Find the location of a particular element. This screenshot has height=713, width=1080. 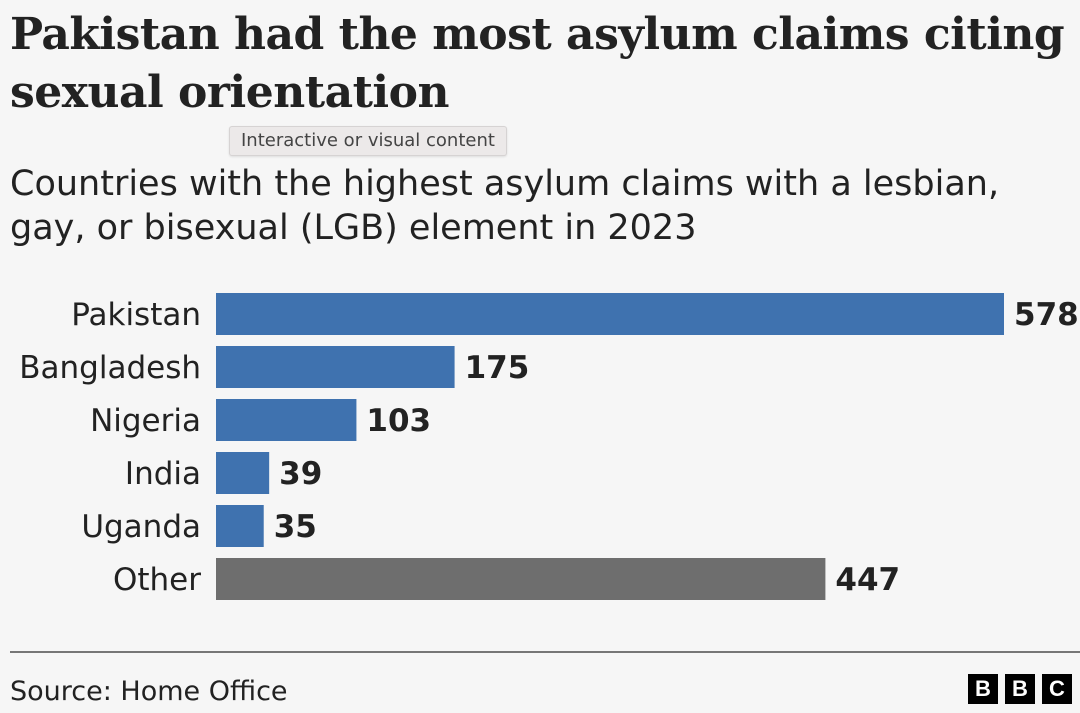

divider is located at coordinates (545, 652).